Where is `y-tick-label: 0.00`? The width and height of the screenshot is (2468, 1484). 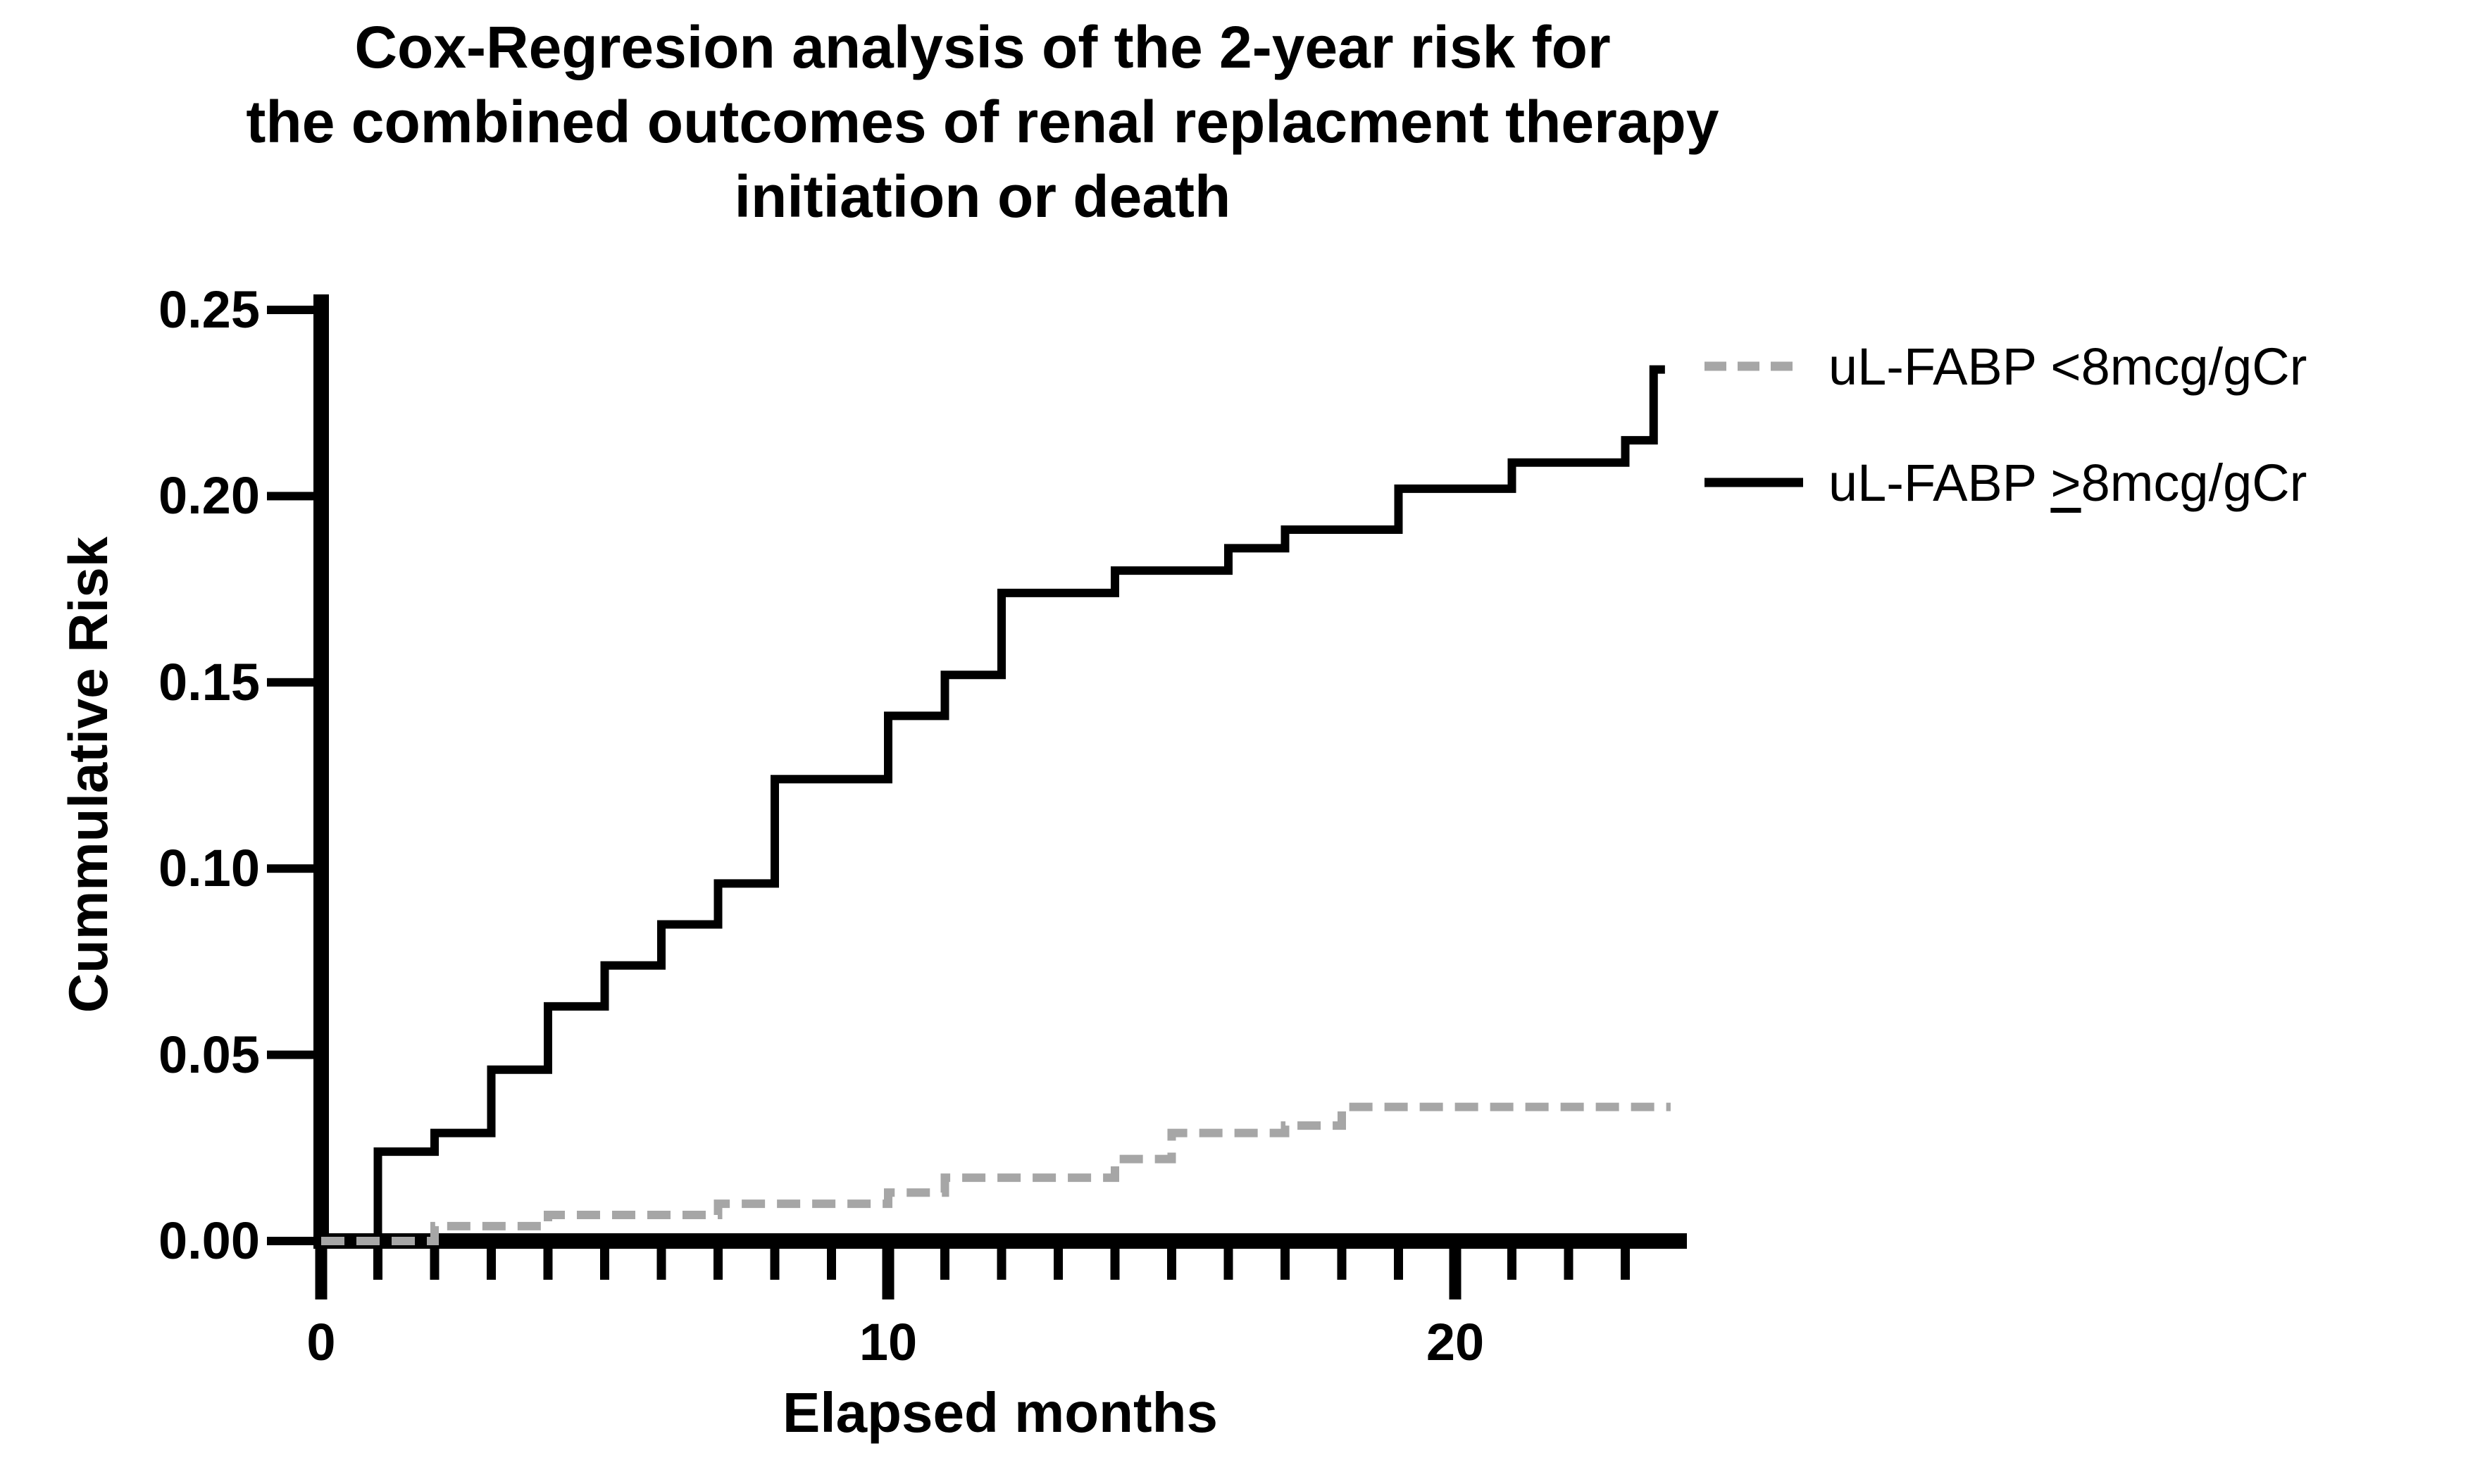
y-tick-label: 0.00 is located at coordinates (209, 1240).